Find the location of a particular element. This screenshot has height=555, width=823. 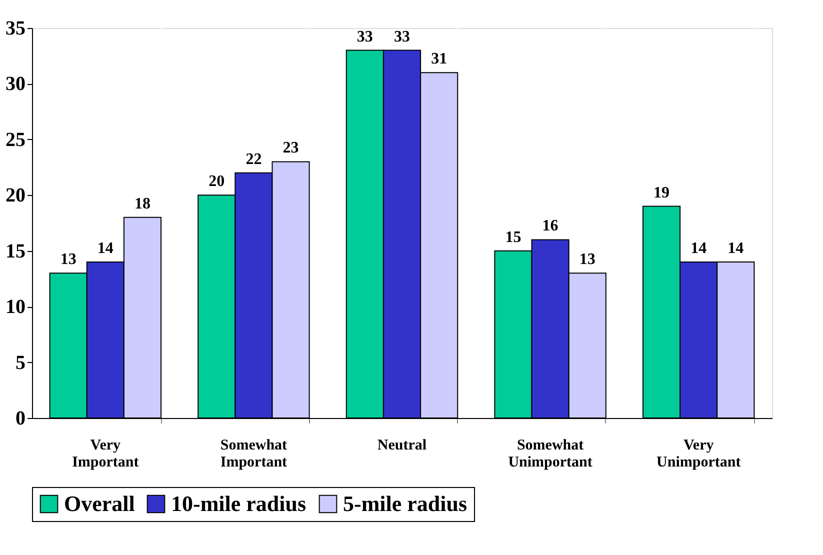

data-label: 31 is located at coordinates (439, 59).